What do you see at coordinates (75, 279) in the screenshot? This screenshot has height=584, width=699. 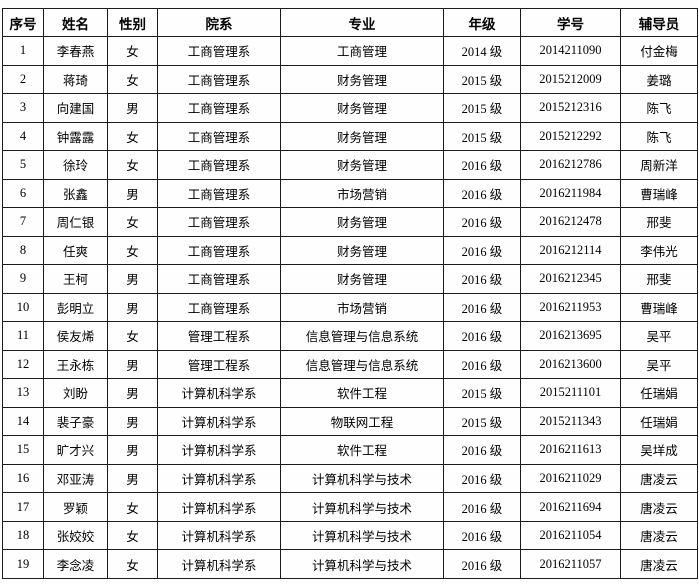 I see `cell-name: 王柯` at bounding box center [75, 279].